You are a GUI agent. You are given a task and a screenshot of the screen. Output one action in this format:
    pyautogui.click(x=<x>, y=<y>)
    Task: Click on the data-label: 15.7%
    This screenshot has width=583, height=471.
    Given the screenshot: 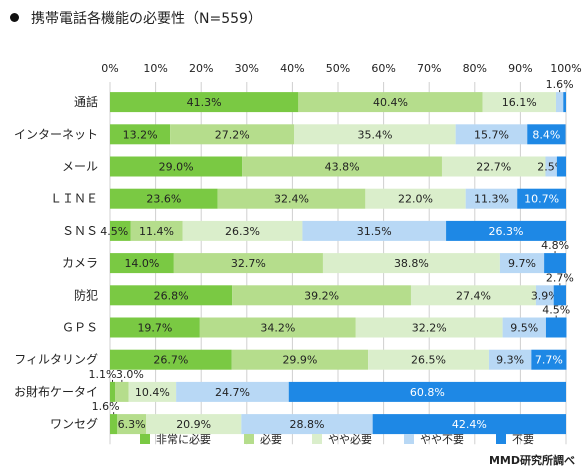 What is the action you would take?
    pyautogui.click(x=491, y=134)
    